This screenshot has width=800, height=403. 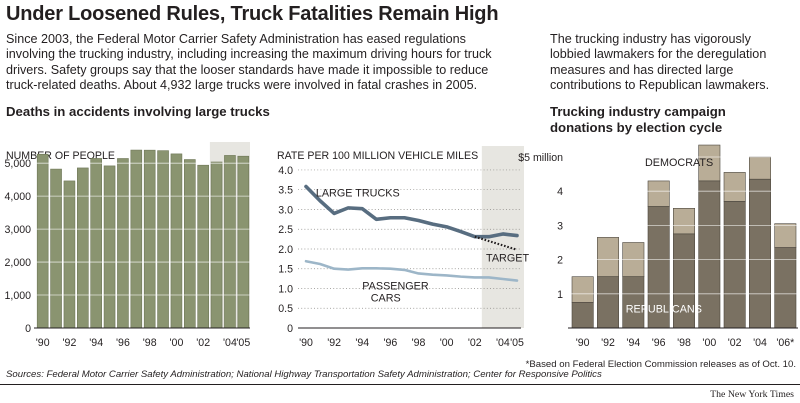 What do you see at coordinates (70, 343) in the screenshot?
I see `deaths-xtick-label: '92` at bounding box center [70, 343].